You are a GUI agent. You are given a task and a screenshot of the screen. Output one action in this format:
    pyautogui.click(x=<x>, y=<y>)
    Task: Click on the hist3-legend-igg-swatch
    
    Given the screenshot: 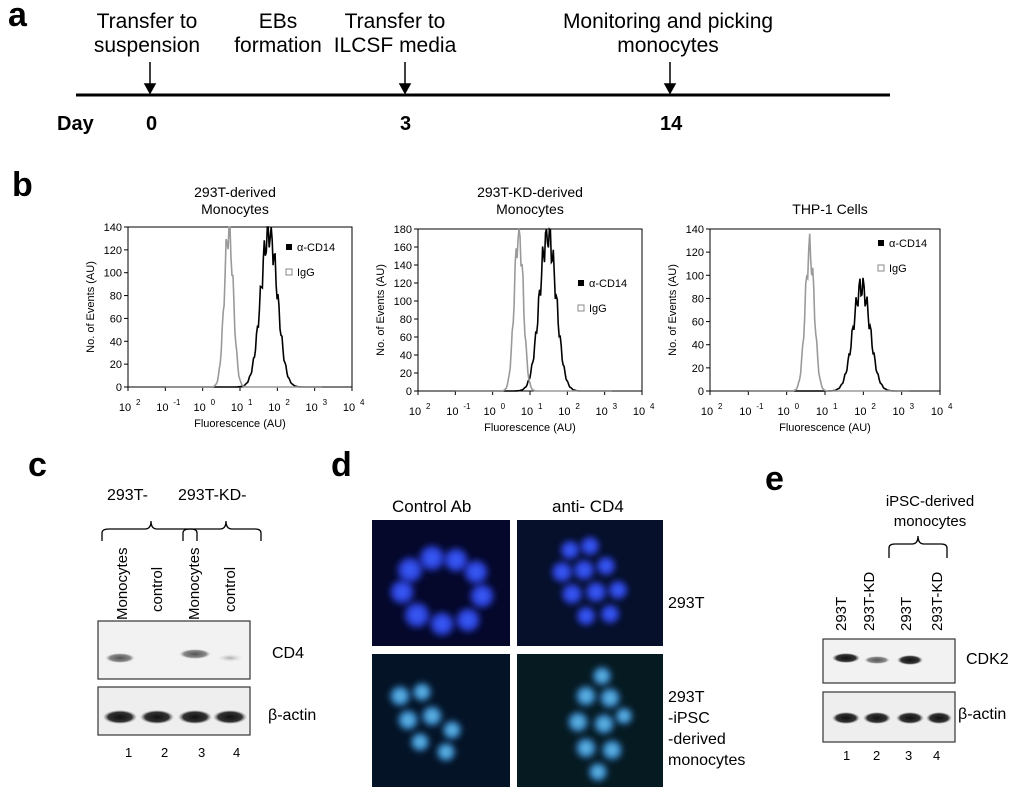 What is the action you would take?
    pyautogui.click(x=881, y=268)
    